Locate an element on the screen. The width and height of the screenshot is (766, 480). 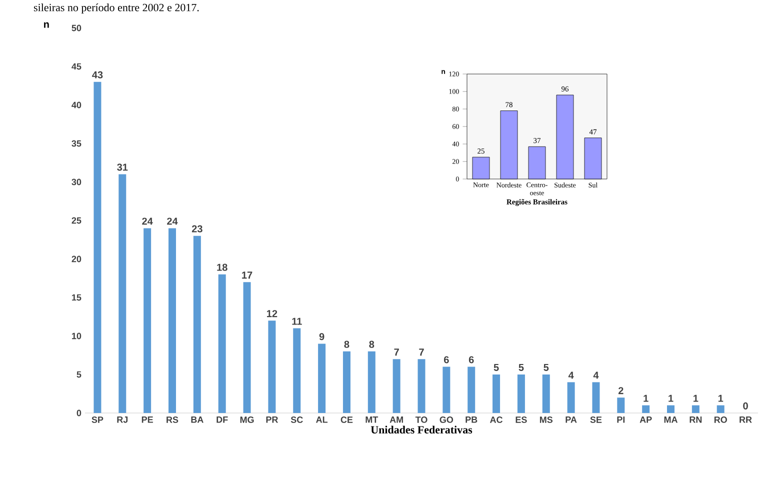
x-axis-title: Unidades Federativas is located at coordinates (421, 430).